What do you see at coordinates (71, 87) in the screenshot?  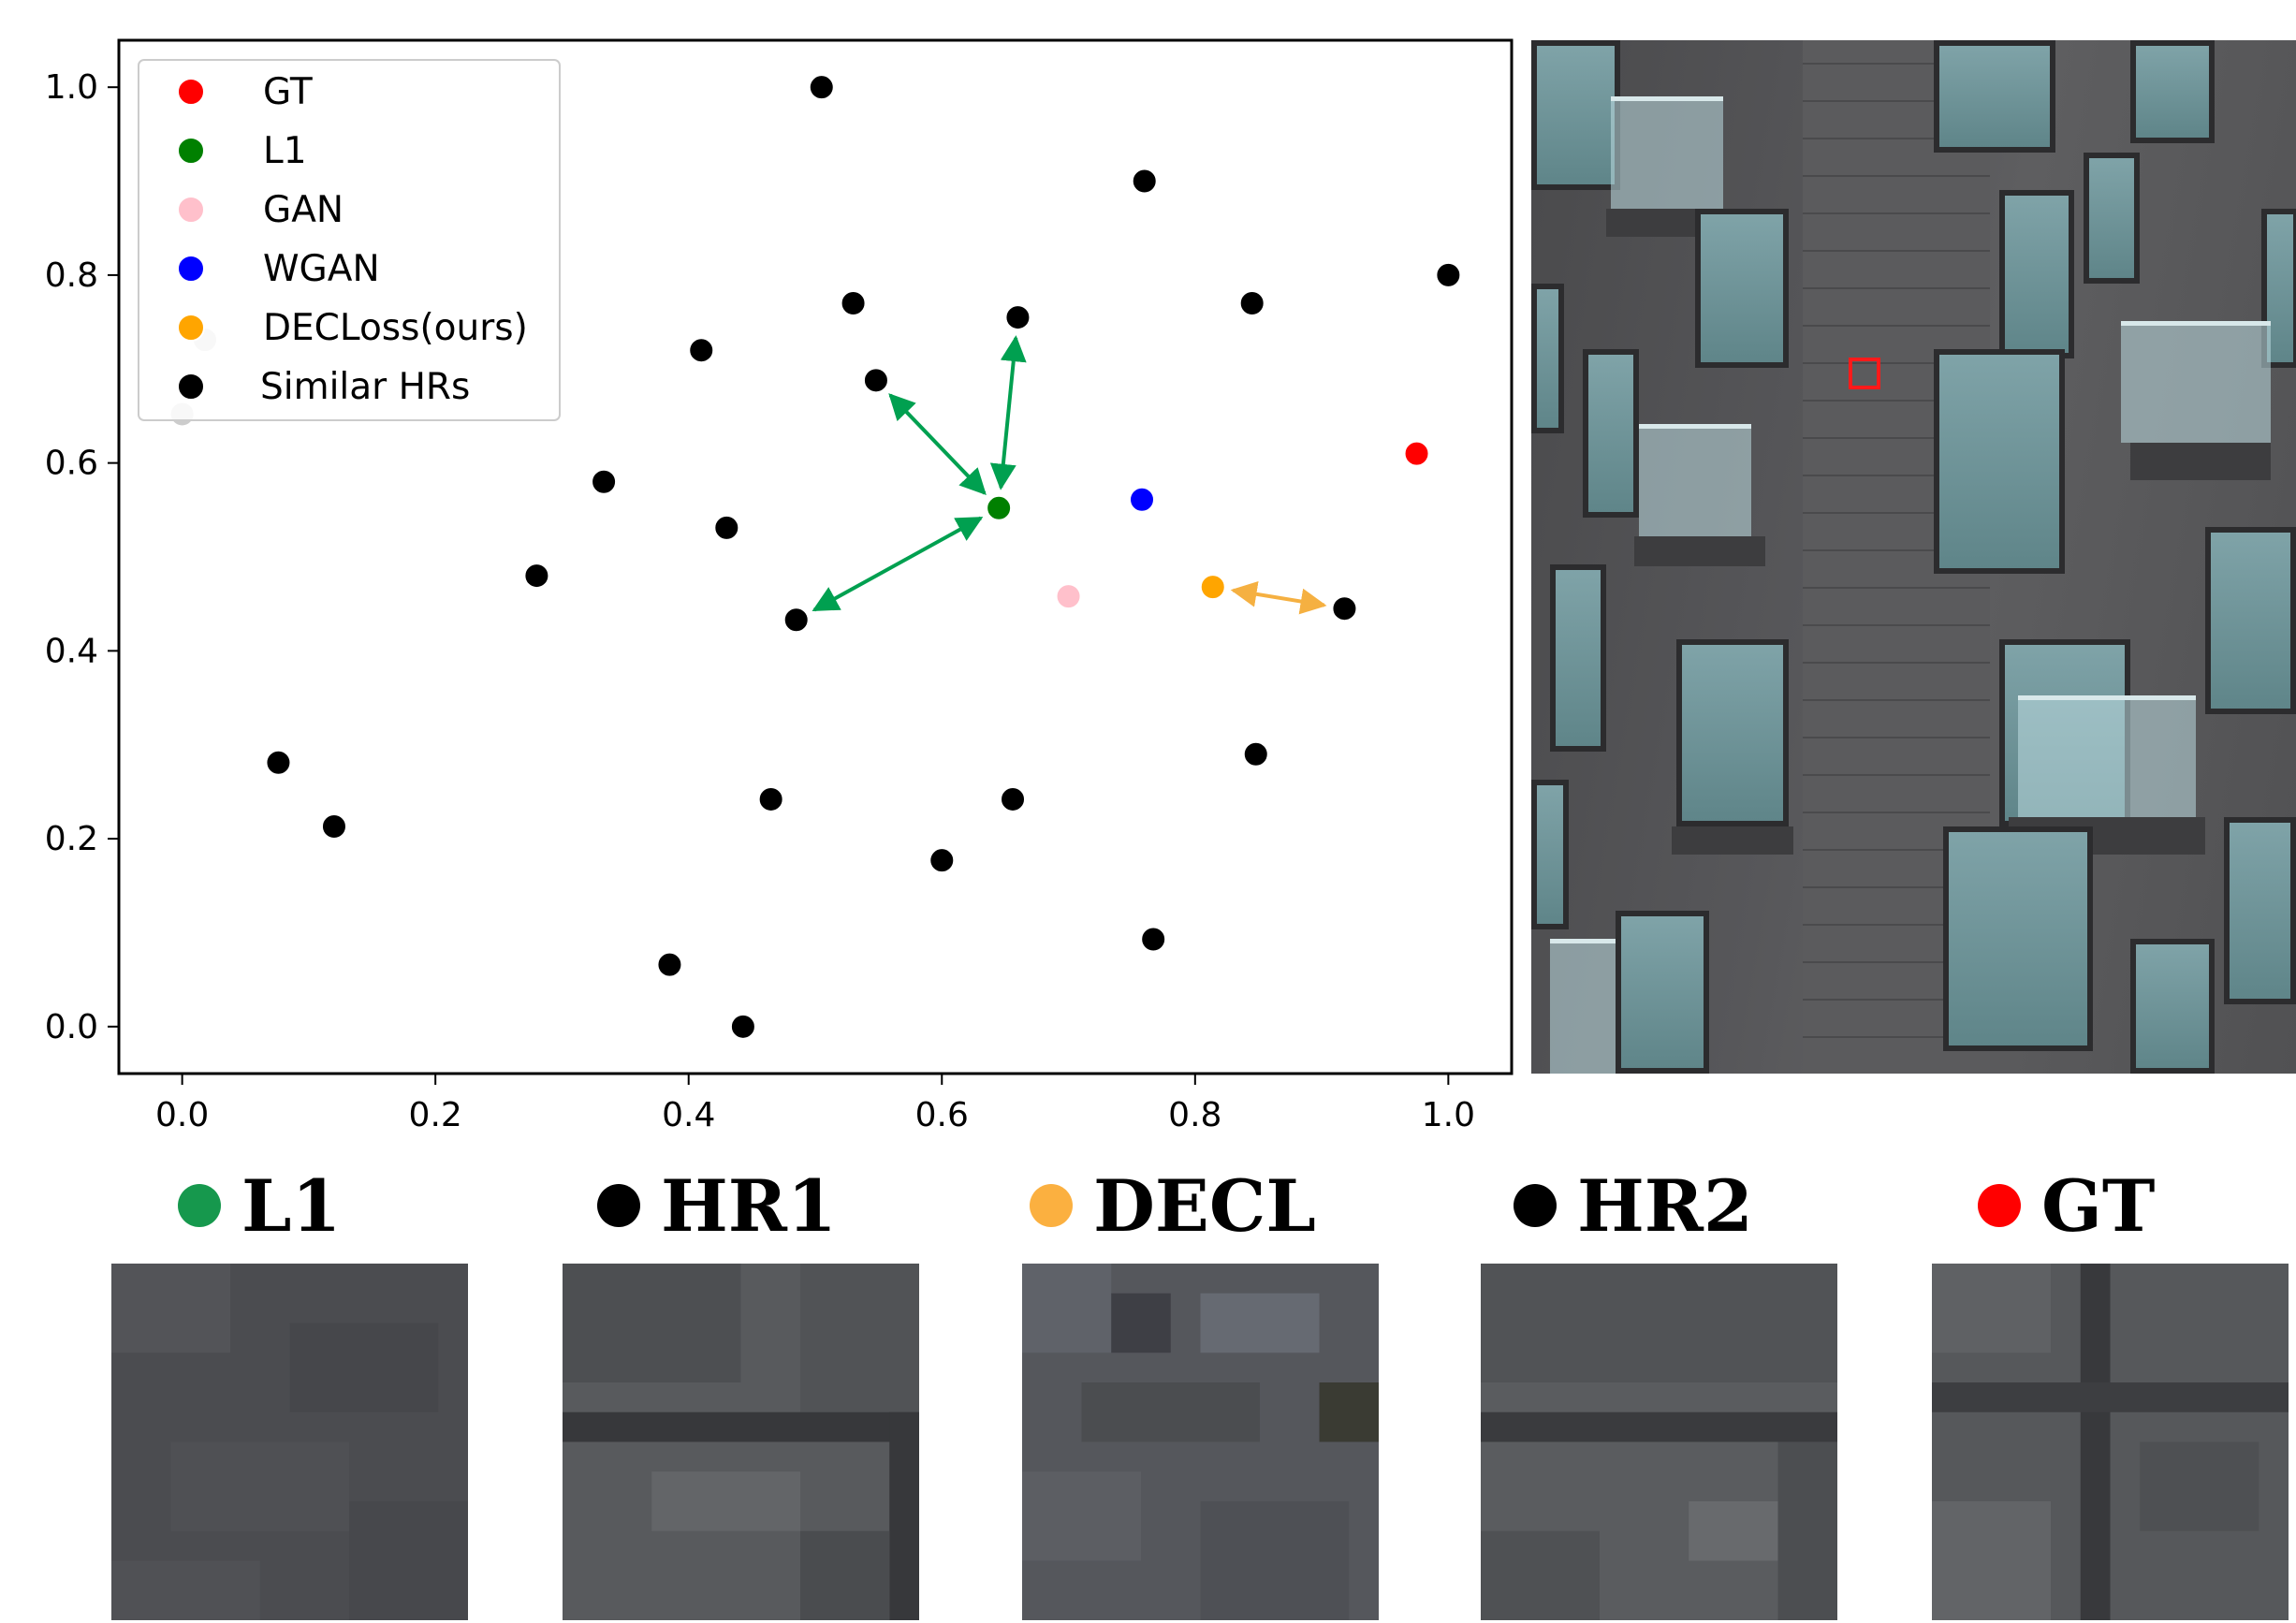 I see `y-tick-label: 1.0` at bounding box center [71, 87].